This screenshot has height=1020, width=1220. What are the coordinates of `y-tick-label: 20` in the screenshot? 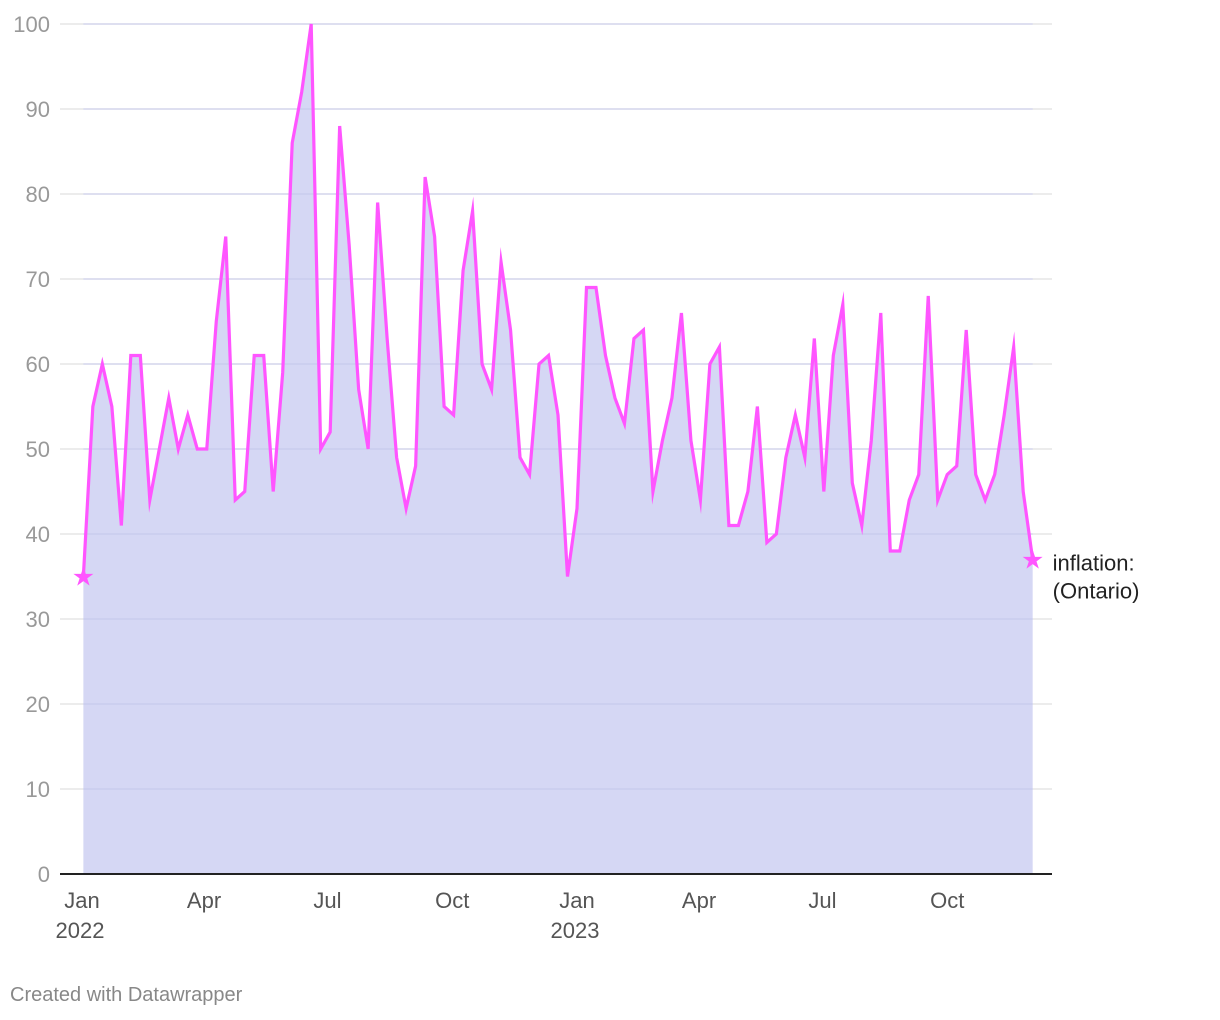 It's located at (38, 704).